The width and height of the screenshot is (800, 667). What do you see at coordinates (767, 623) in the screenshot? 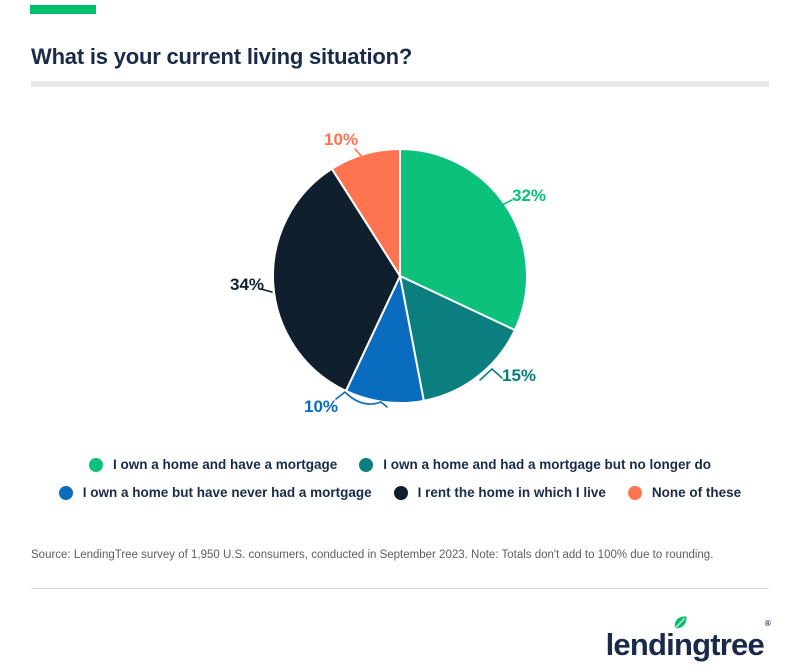
I see `registered-mark: ®` at bounding box center [767, 623].